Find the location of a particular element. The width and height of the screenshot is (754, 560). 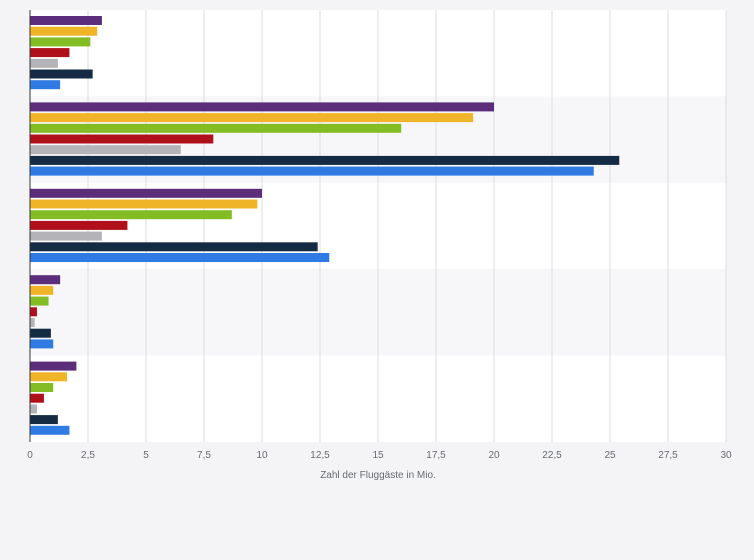

x-tick-labels: 0 2,5 5 7,5 10 12,5 15 17,5 20 22,5 25 27,5 30 is located at coordinates (379, 455).